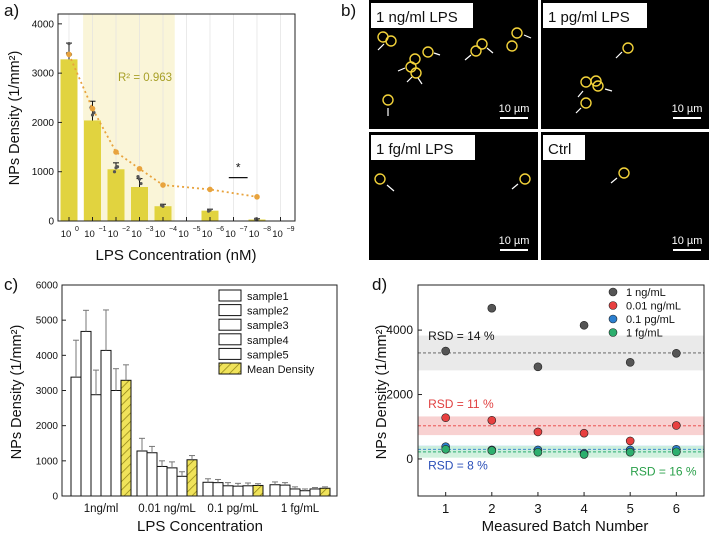 The image size is (709, 537). I want to click on a-x-tick-exp: −2, so click(126, 229).